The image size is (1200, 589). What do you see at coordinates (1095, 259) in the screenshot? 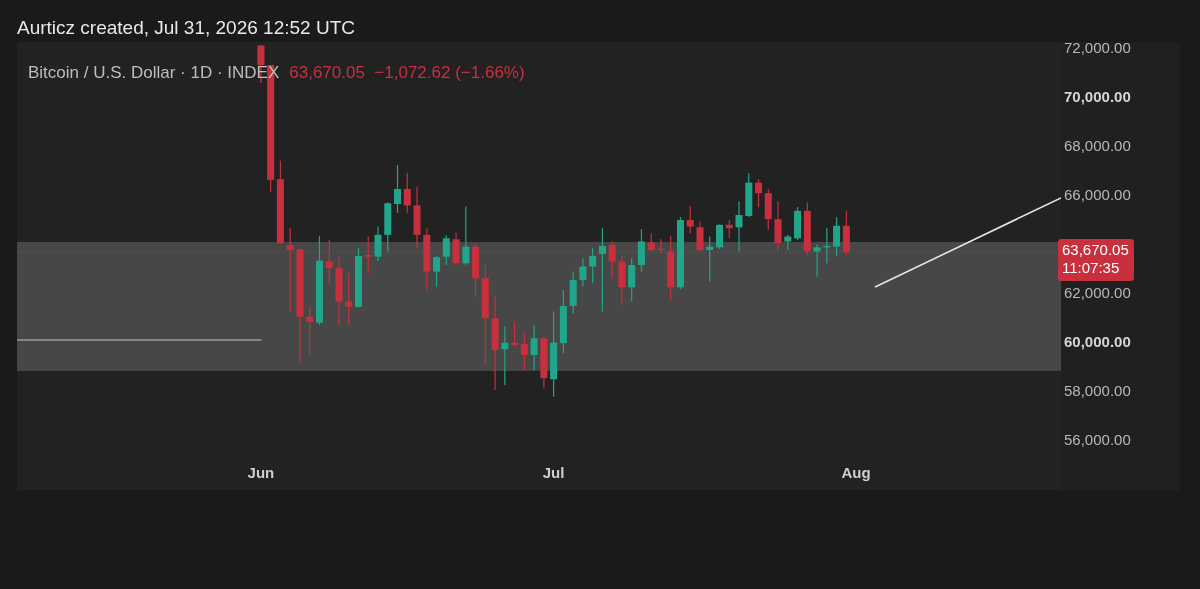
I see `ref-line-label: 63,670.05 11:07:35` at bounding box center [1095, 259].